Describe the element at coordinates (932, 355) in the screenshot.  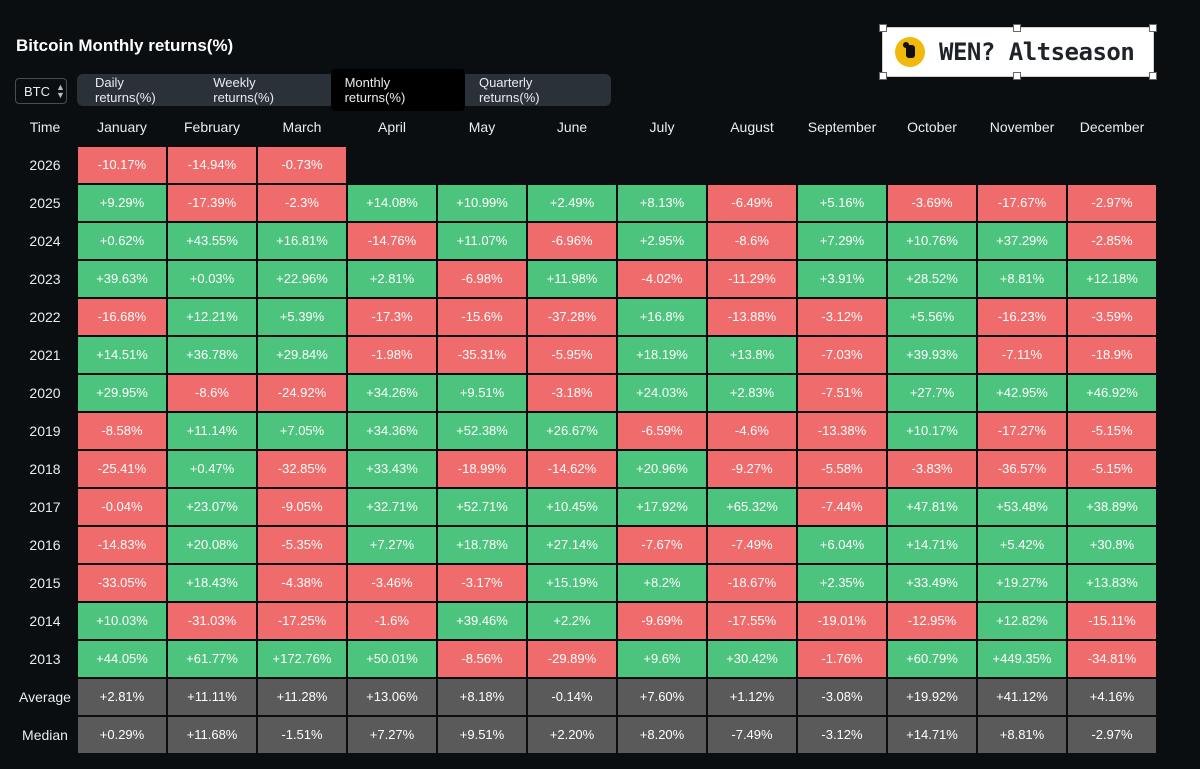
I see `return-cell: +39.93%` at that location.